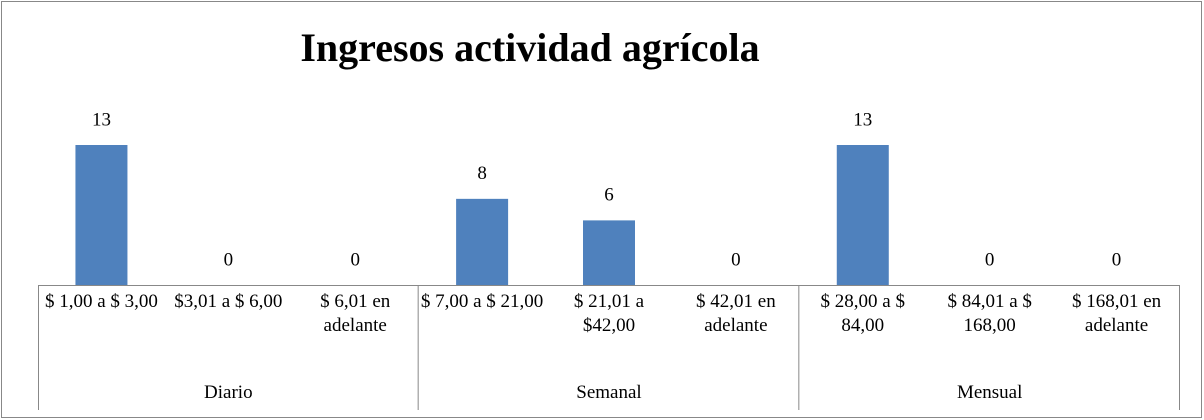 This screenshot has height=420, width=1204. I want to click on chart-title: Ingresos actividad agrícola, so click(529, 47).